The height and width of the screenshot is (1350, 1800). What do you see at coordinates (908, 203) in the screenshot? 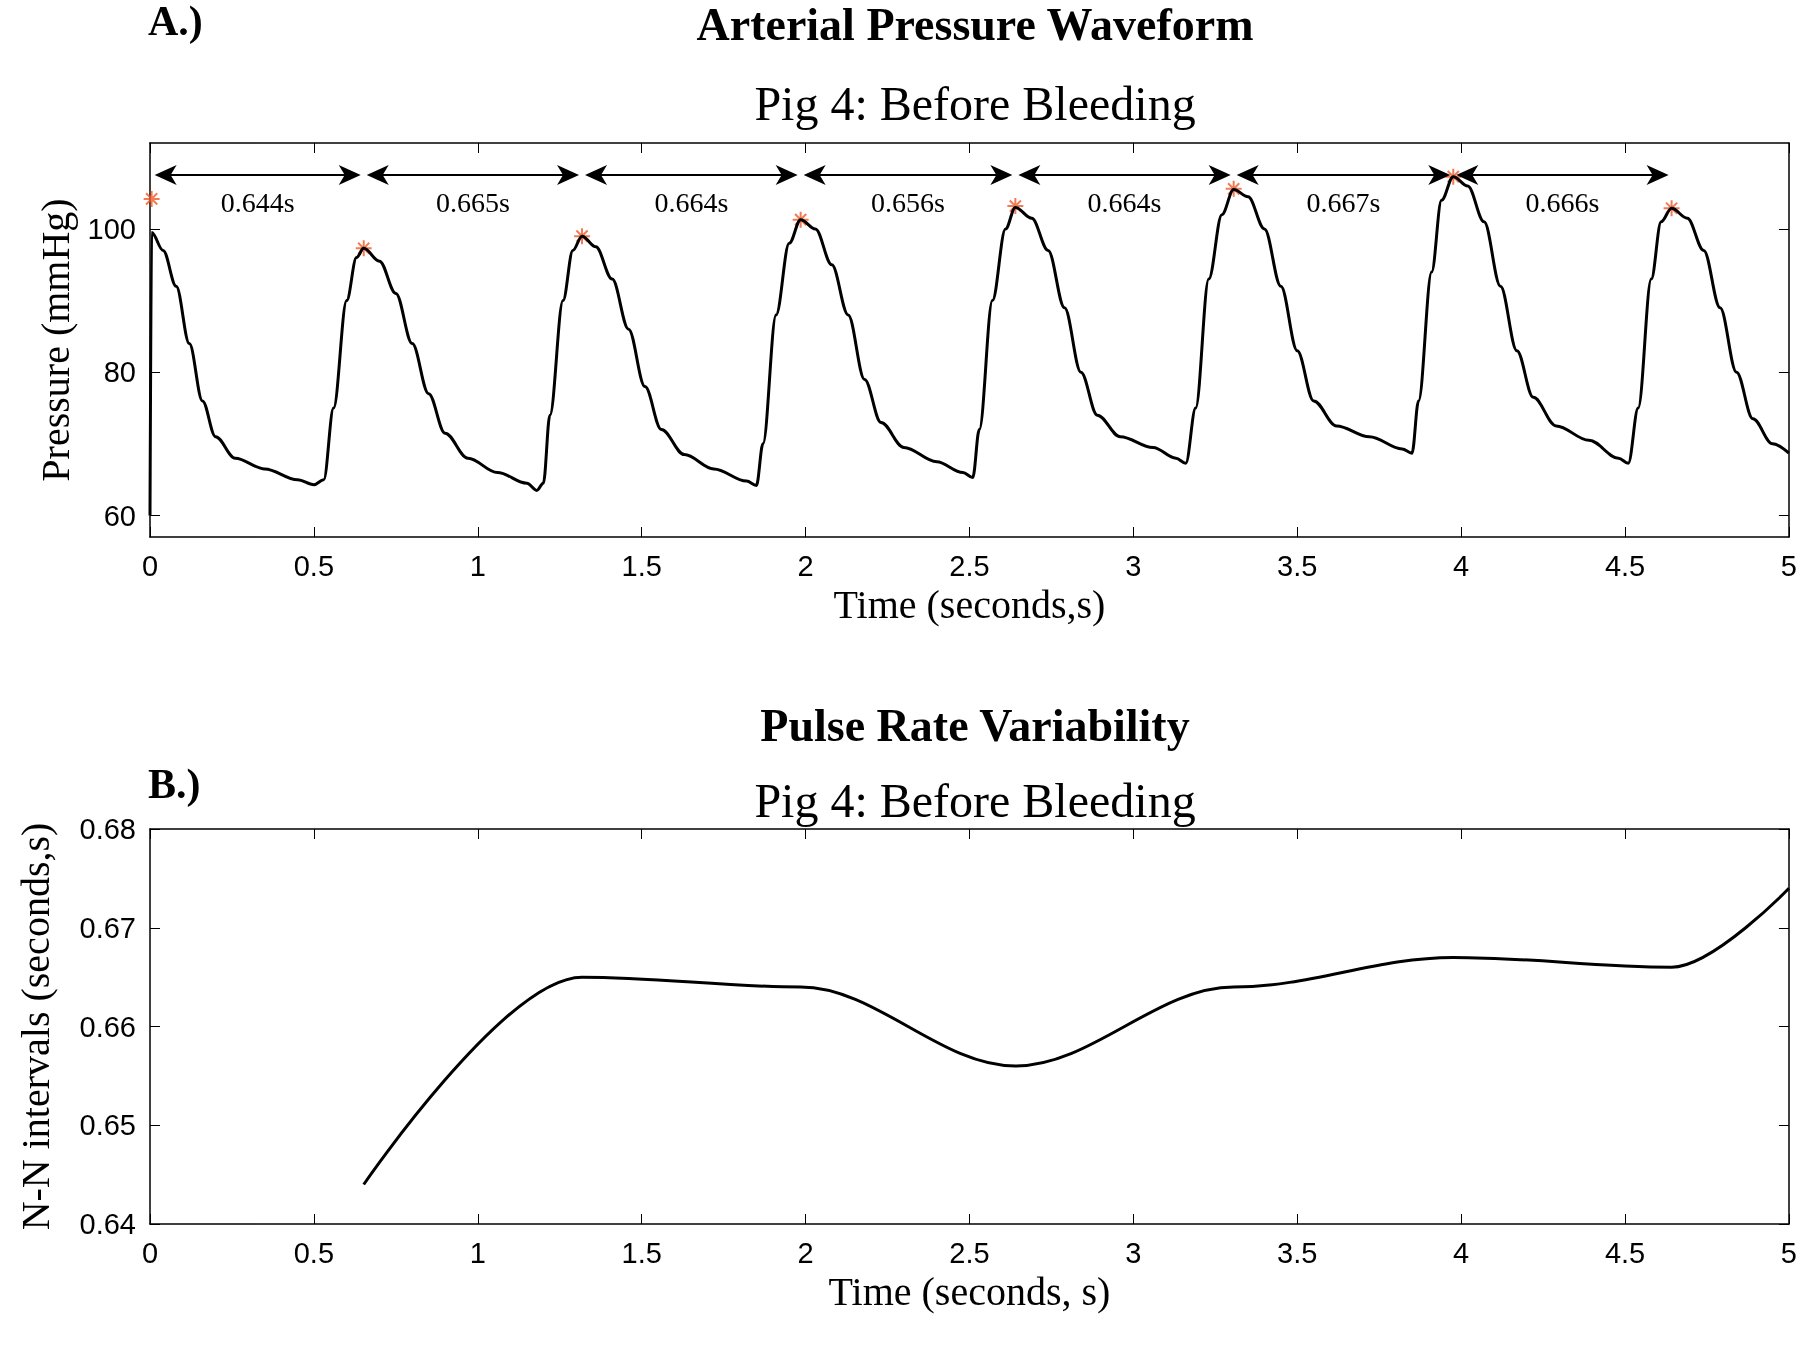
I see `annotation: 0.656s` at bounding box center [908, 203].